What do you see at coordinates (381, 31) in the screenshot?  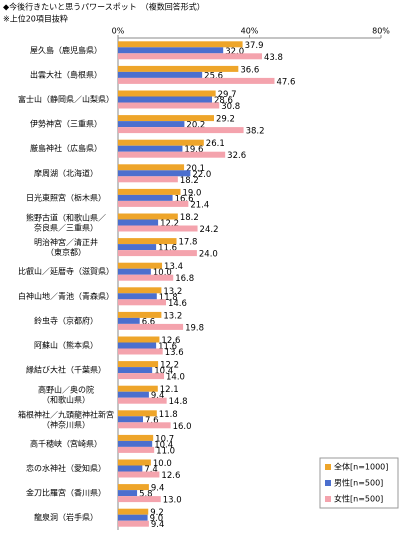 I see `x-tick-label: 80%` at bounding box center [381, 31].